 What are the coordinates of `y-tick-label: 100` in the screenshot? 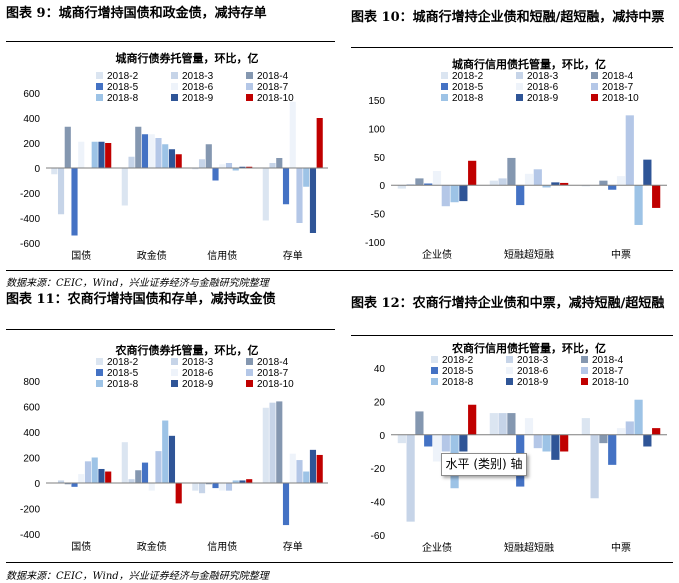 It's located at (376, 129).